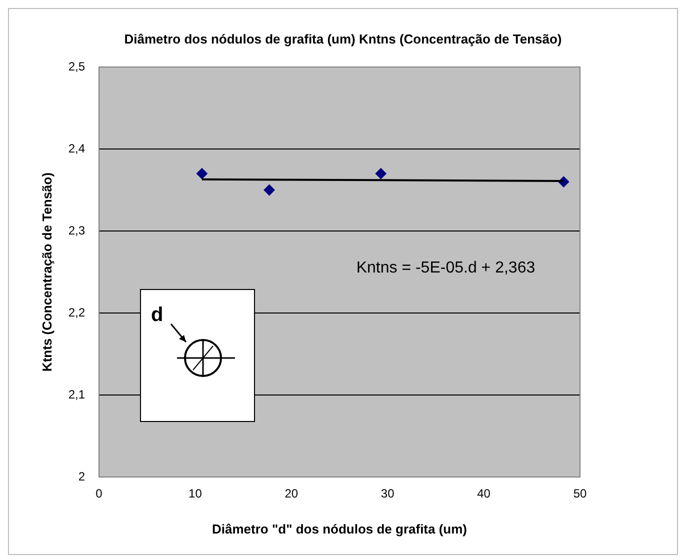 The image size is (686, 560). Describe the element at coordinates (82, 476) in the screenshot. I see `y-tick-label: 2` at that location.